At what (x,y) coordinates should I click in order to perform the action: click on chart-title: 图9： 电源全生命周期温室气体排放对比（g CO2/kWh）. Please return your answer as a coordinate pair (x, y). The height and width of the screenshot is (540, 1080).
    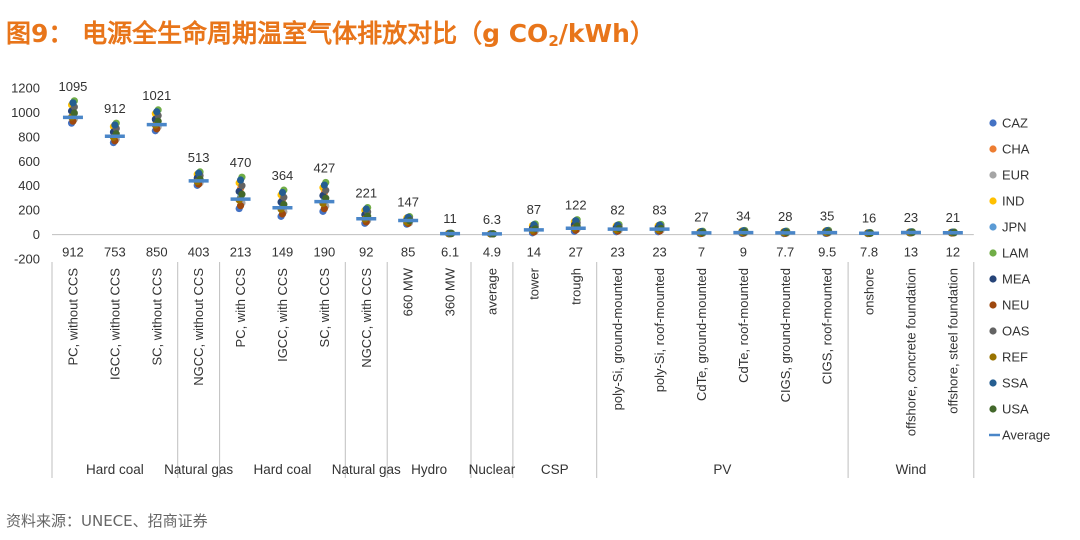
    Looking at the image, I should click on (330, 32).